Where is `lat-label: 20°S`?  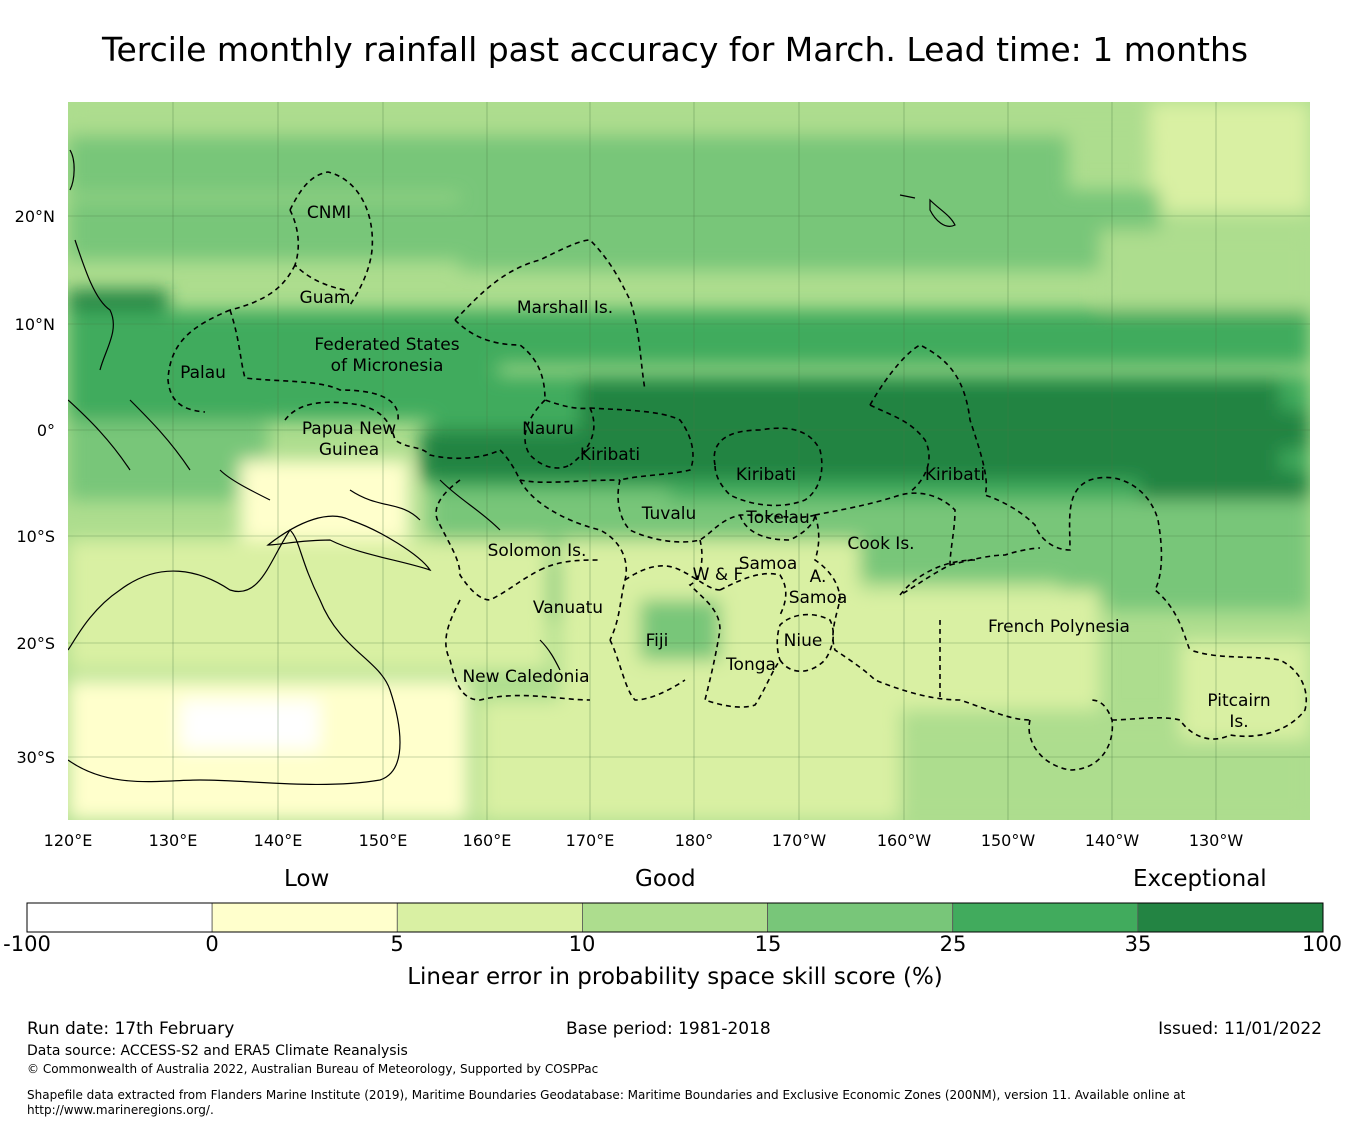 lat-label: 20°S is located at coordinates (35, 643).